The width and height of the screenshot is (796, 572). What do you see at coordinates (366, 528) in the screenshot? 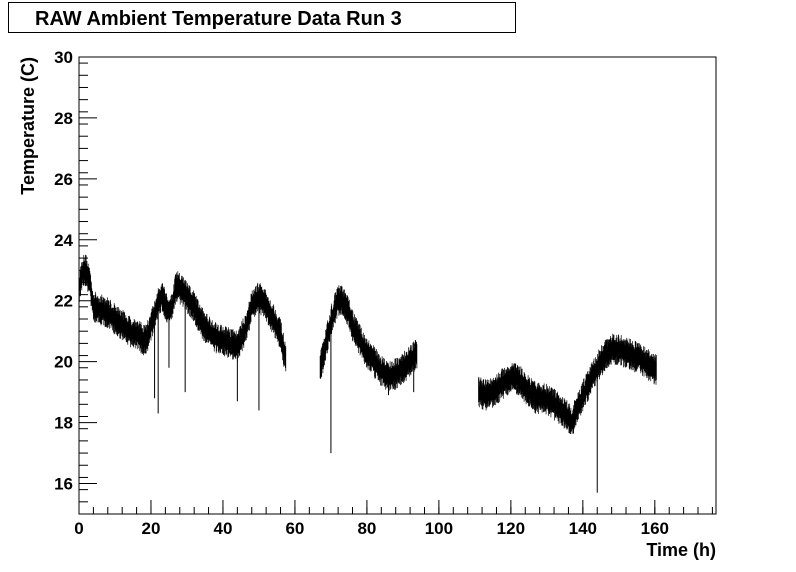
I see `x-tick-label: 80` at bounding box center [366, 528].